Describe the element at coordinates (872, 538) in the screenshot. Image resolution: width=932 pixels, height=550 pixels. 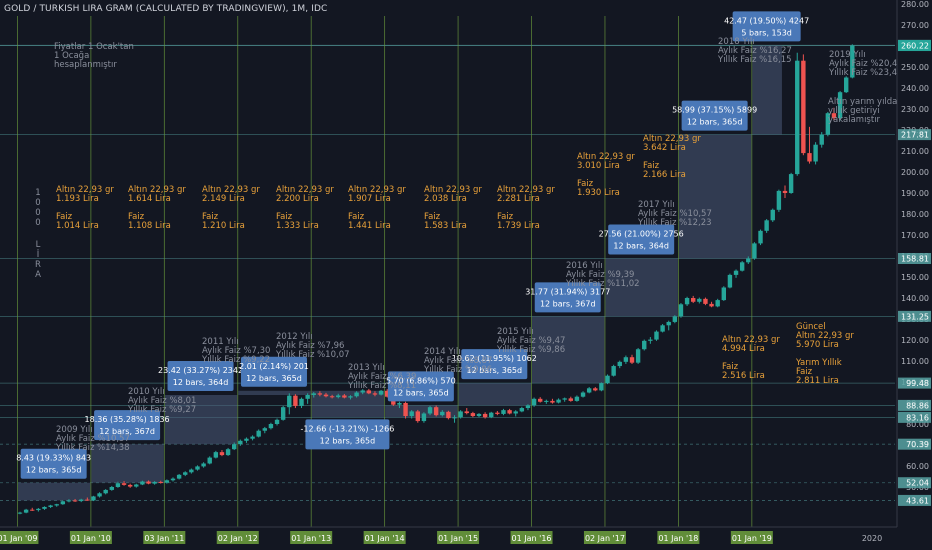
I see `date-label-11: 2020` at that location.